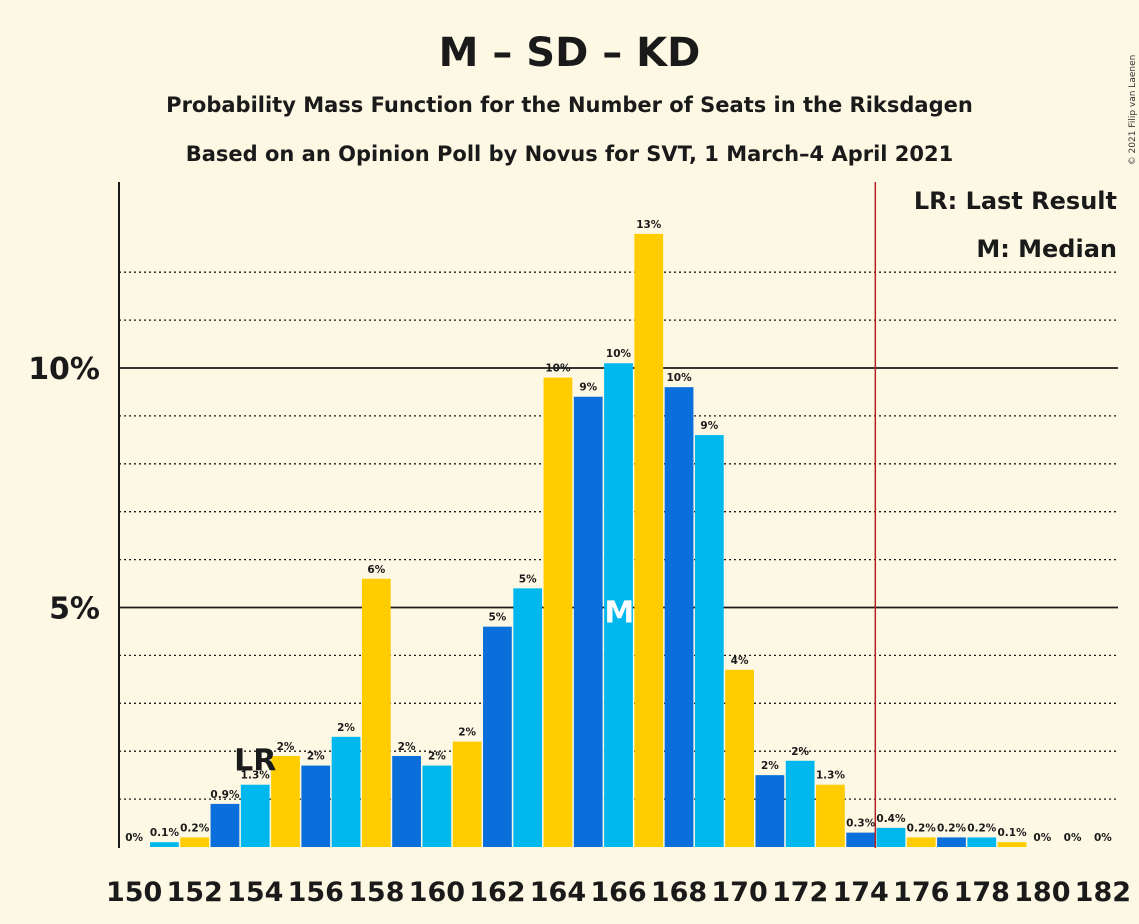 The width and height of the screenshot is (1139, 924). What do you see at coordinates (770, 766) in the screenshot?
I see `data-label-171: 2%` at bounding box center [770, 766].